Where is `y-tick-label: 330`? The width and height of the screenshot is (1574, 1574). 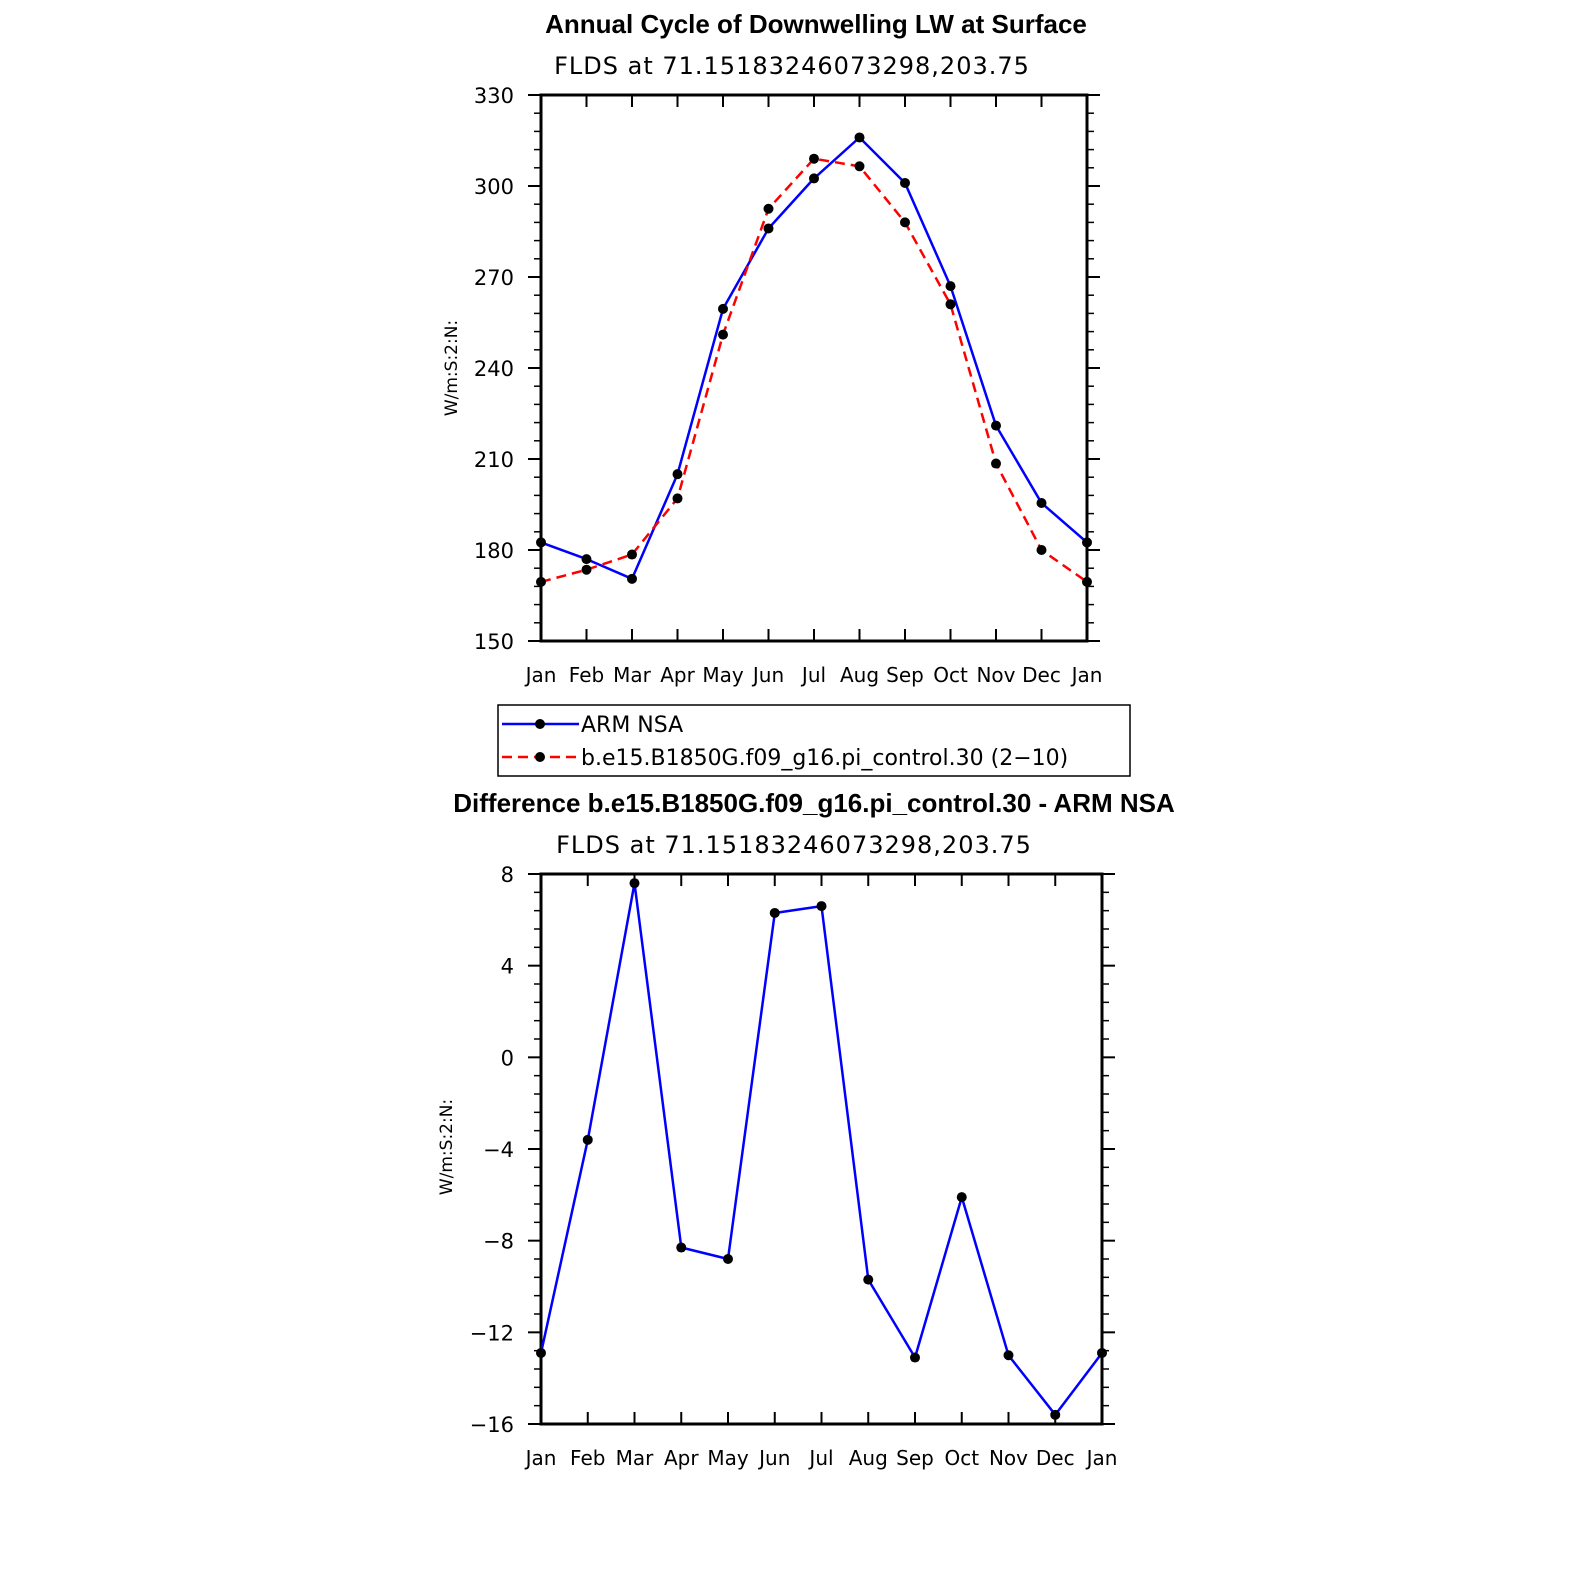 y-tick-label: 330 is located at coordinates (494, 96).